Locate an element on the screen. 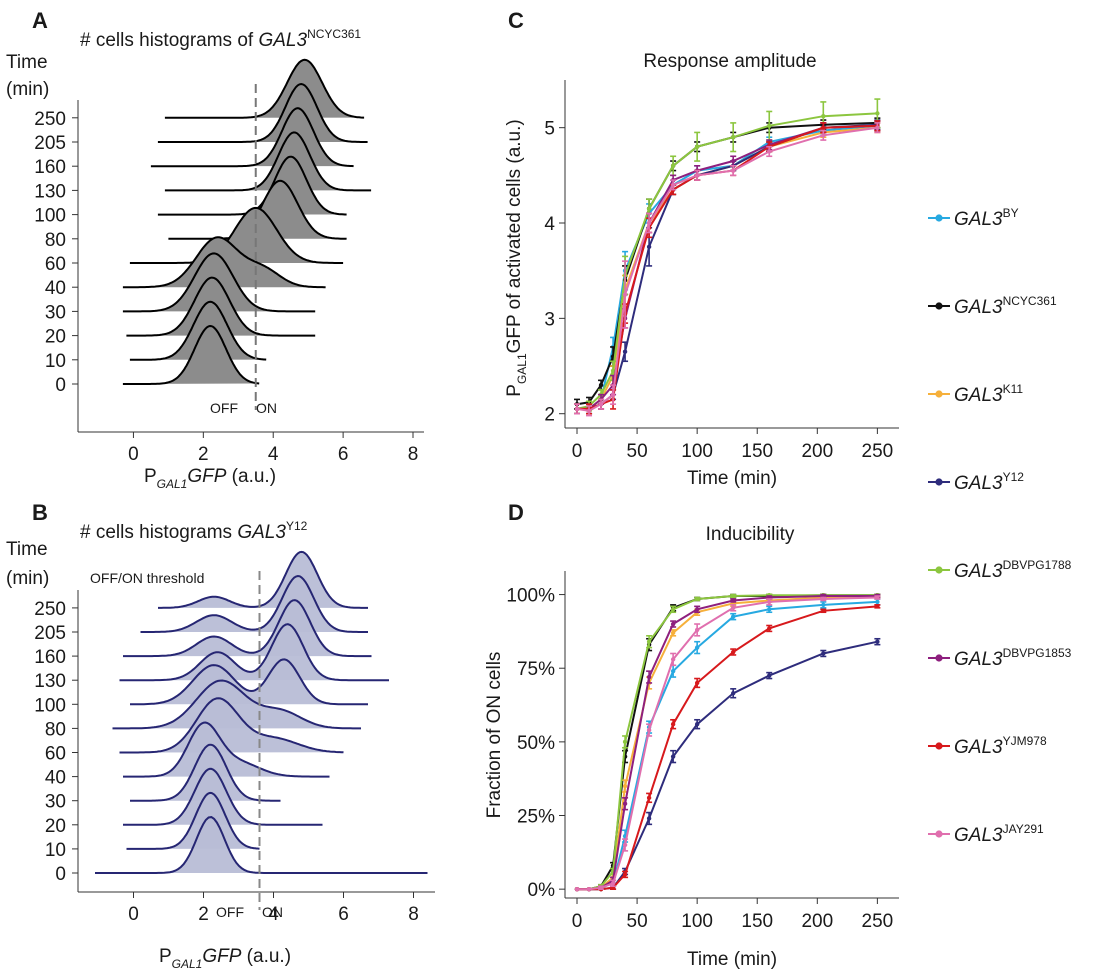 The width and height of the screenshot is (1096, 976). legend-item: GAL3NCYC361 is located at coordinates (992, 306).